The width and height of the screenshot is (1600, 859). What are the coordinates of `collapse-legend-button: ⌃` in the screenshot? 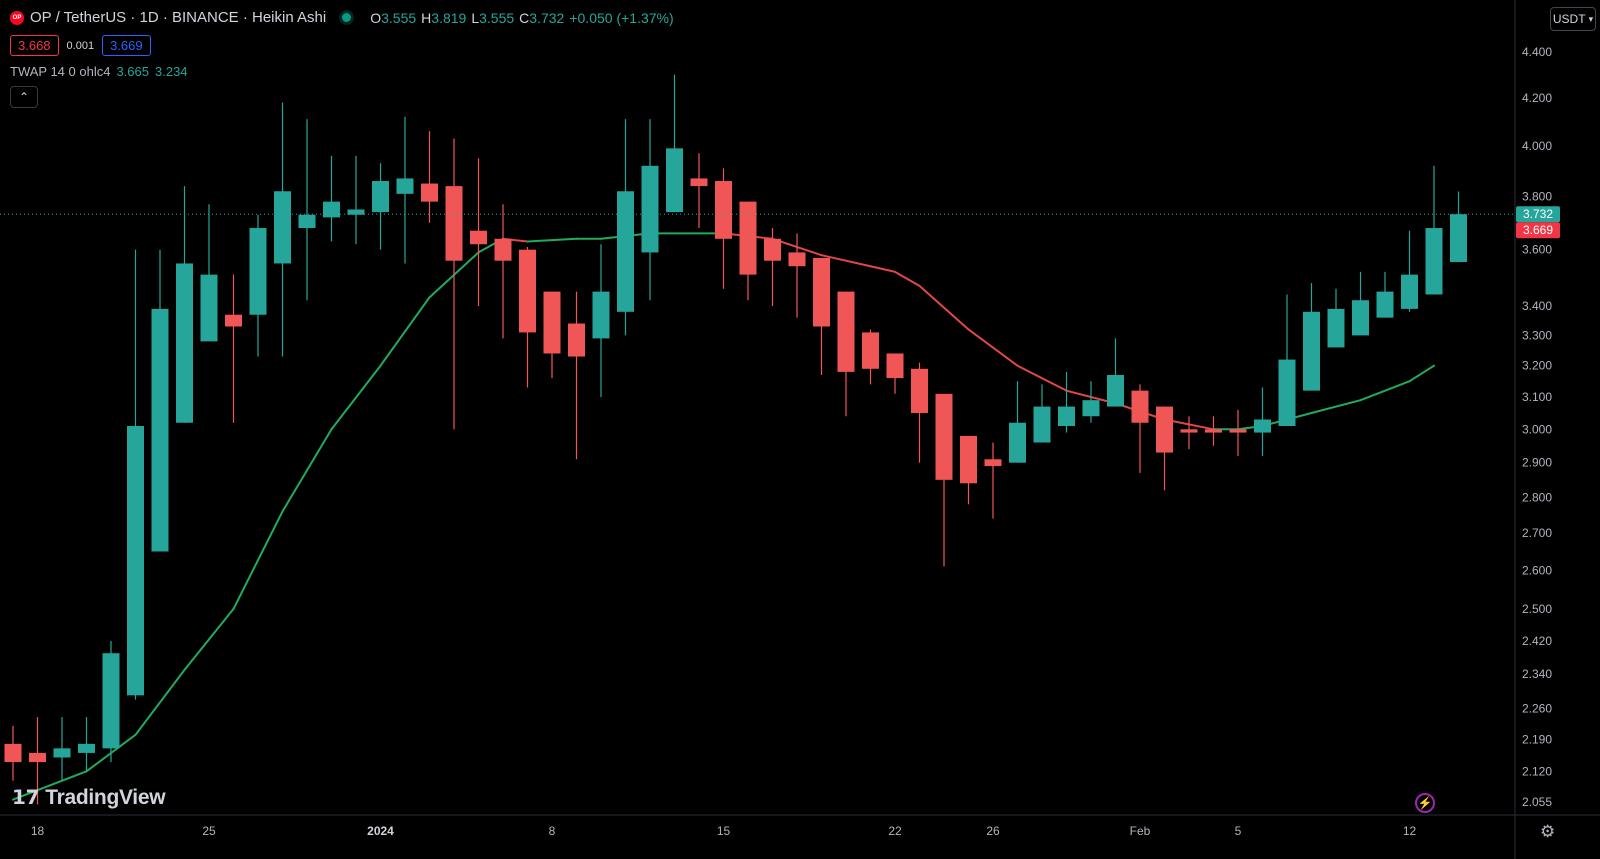 It's located at (24, 97).